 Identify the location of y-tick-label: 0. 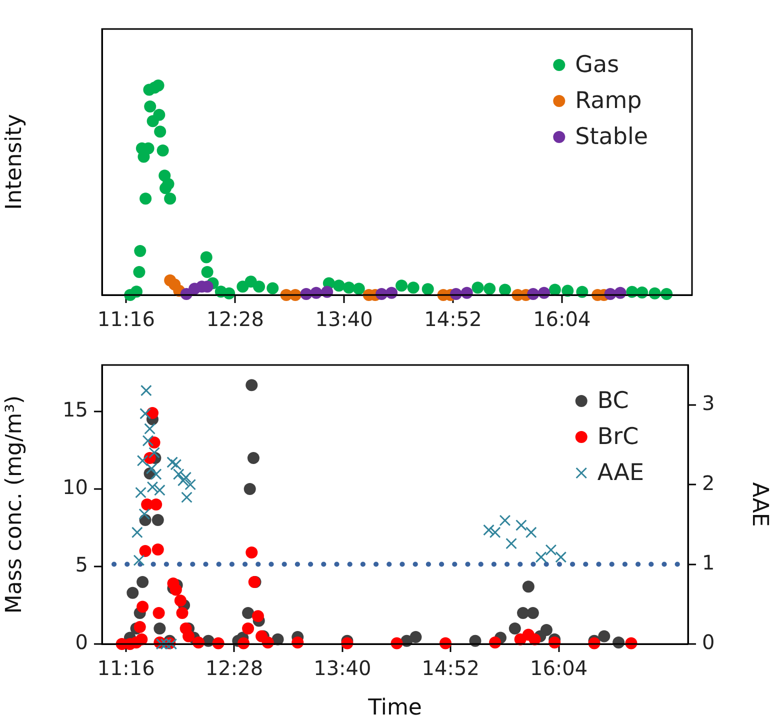
(81, 642).